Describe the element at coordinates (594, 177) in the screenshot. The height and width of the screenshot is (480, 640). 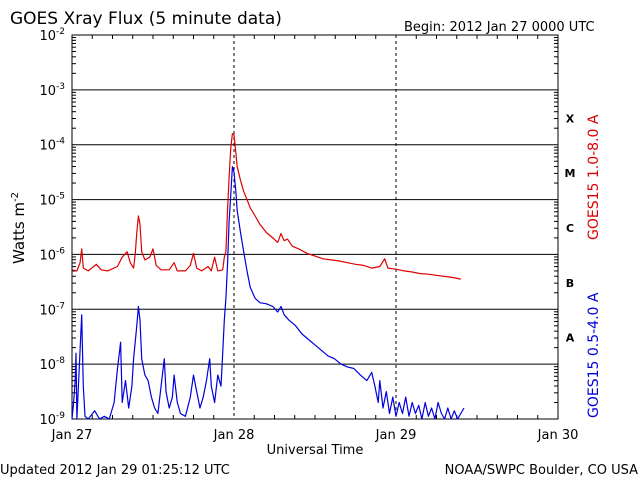
I see `legend-goes15-long: GOES15 1.0-8.0 A` at that location.